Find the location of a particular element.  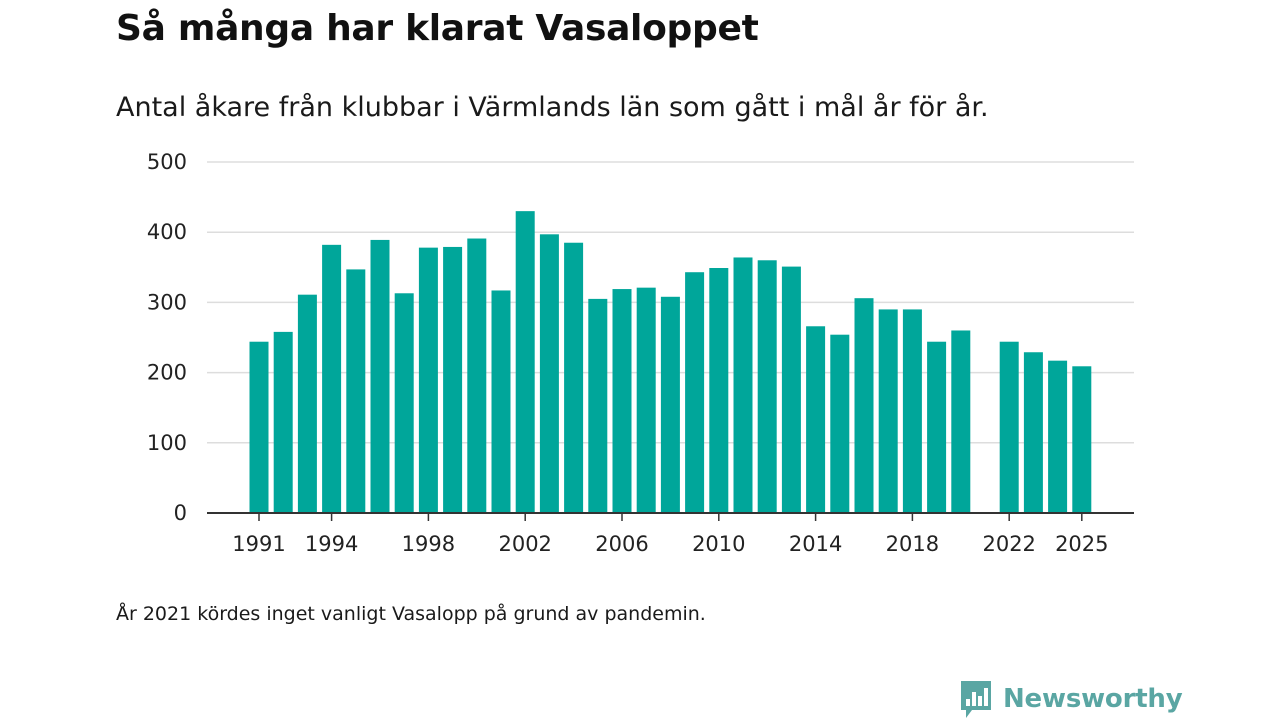

bar-1995 is located at coordinates (356, 391).